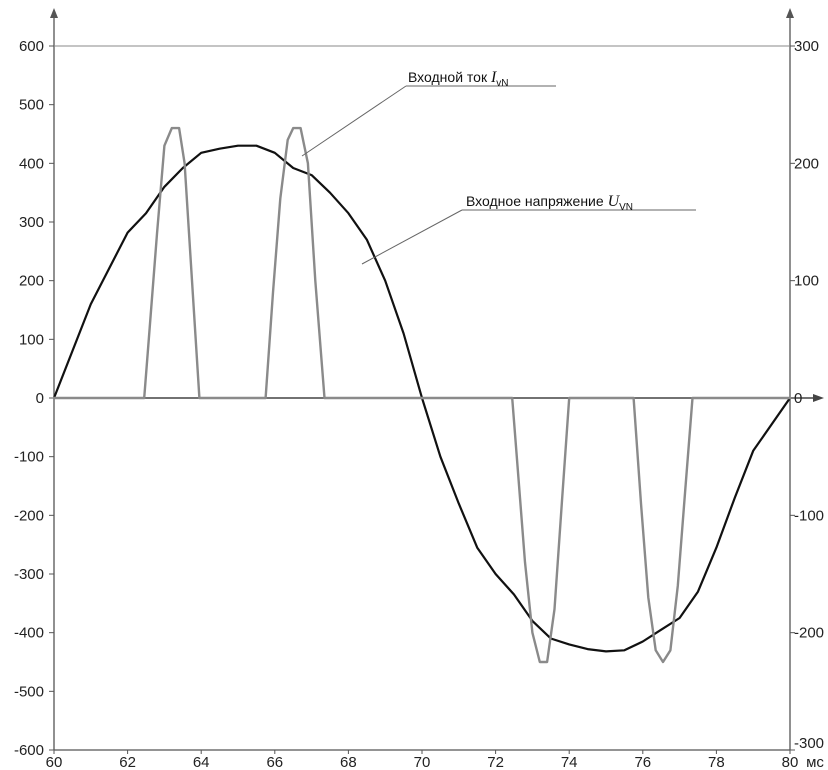 Image resolution: width=828 pixels, height=770 pixels. Describe the element at coordinates (29, 574) in the screenshot. I see `y-left-tick-label: -300` at that location.